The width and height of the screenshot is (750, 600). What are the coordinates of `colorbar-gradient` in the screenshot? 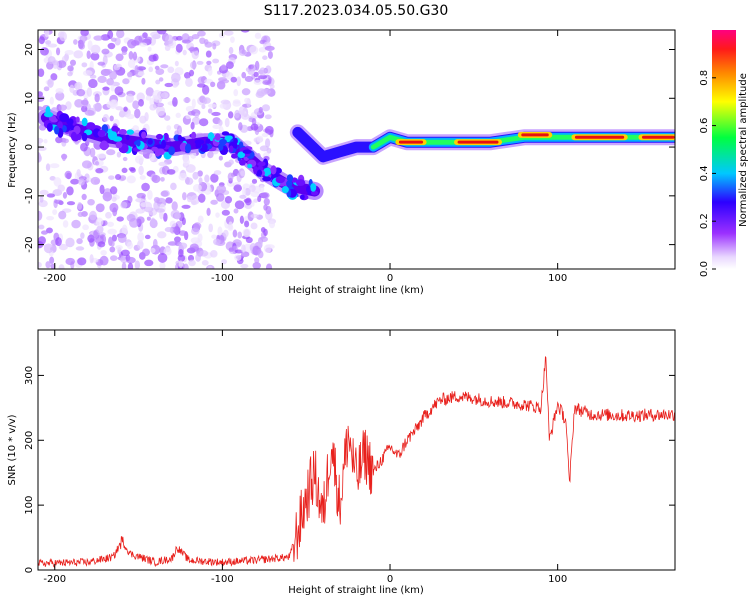 It's located at (724, 149).